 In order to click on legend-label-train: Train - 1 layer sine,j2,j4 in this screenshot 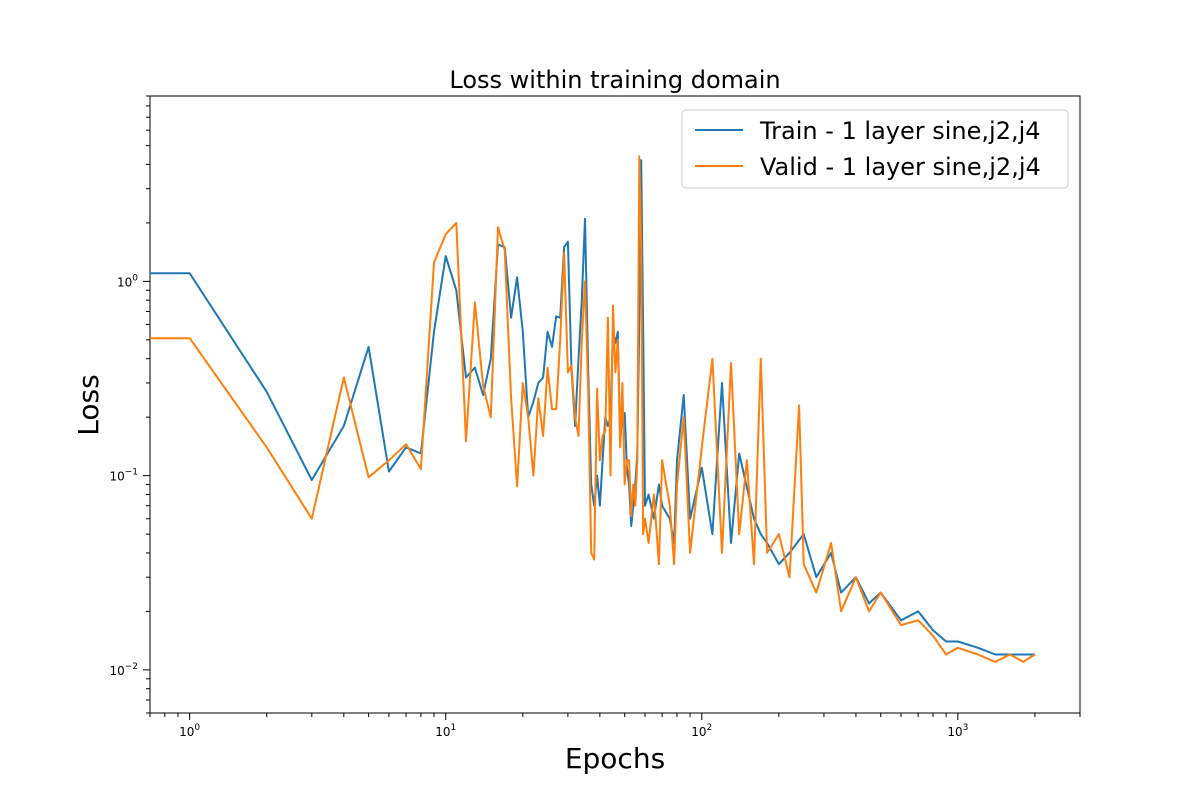, I will do `click(900, 131)`.